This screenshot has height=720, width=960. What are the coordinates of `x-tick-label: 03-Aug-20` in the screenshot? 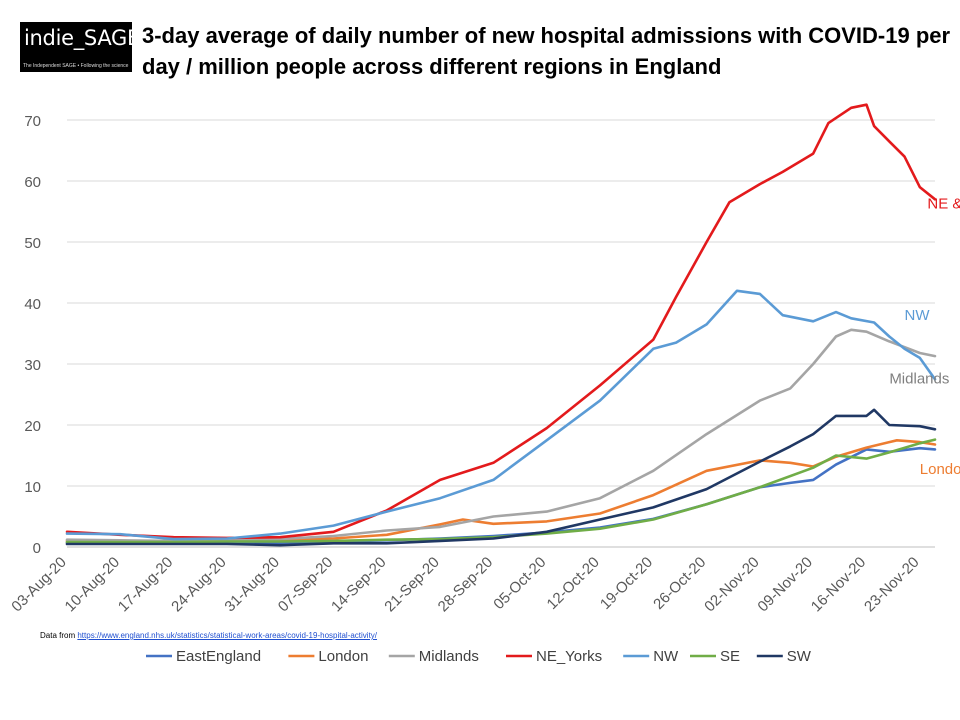 It's located at (39, 585).